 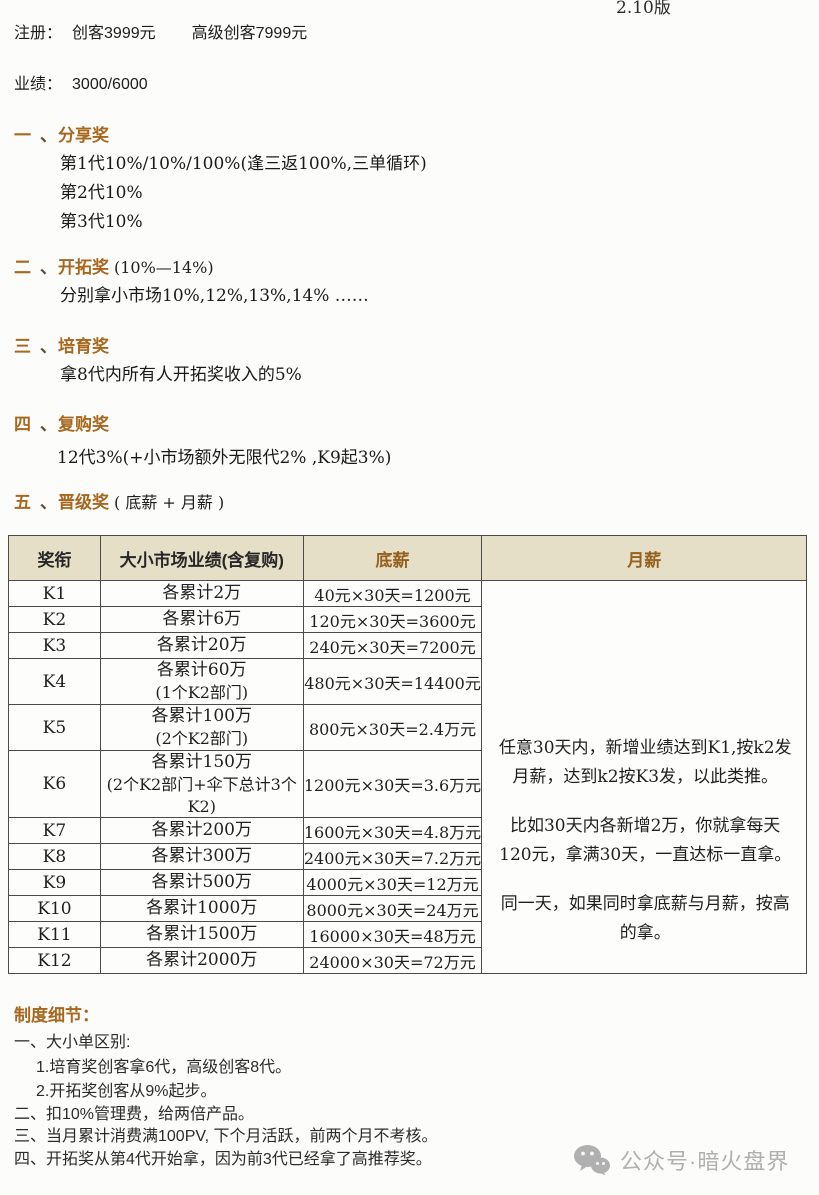 I want to click on salary-value: 4000元×30天=12万元, so click(x=392, y=883).